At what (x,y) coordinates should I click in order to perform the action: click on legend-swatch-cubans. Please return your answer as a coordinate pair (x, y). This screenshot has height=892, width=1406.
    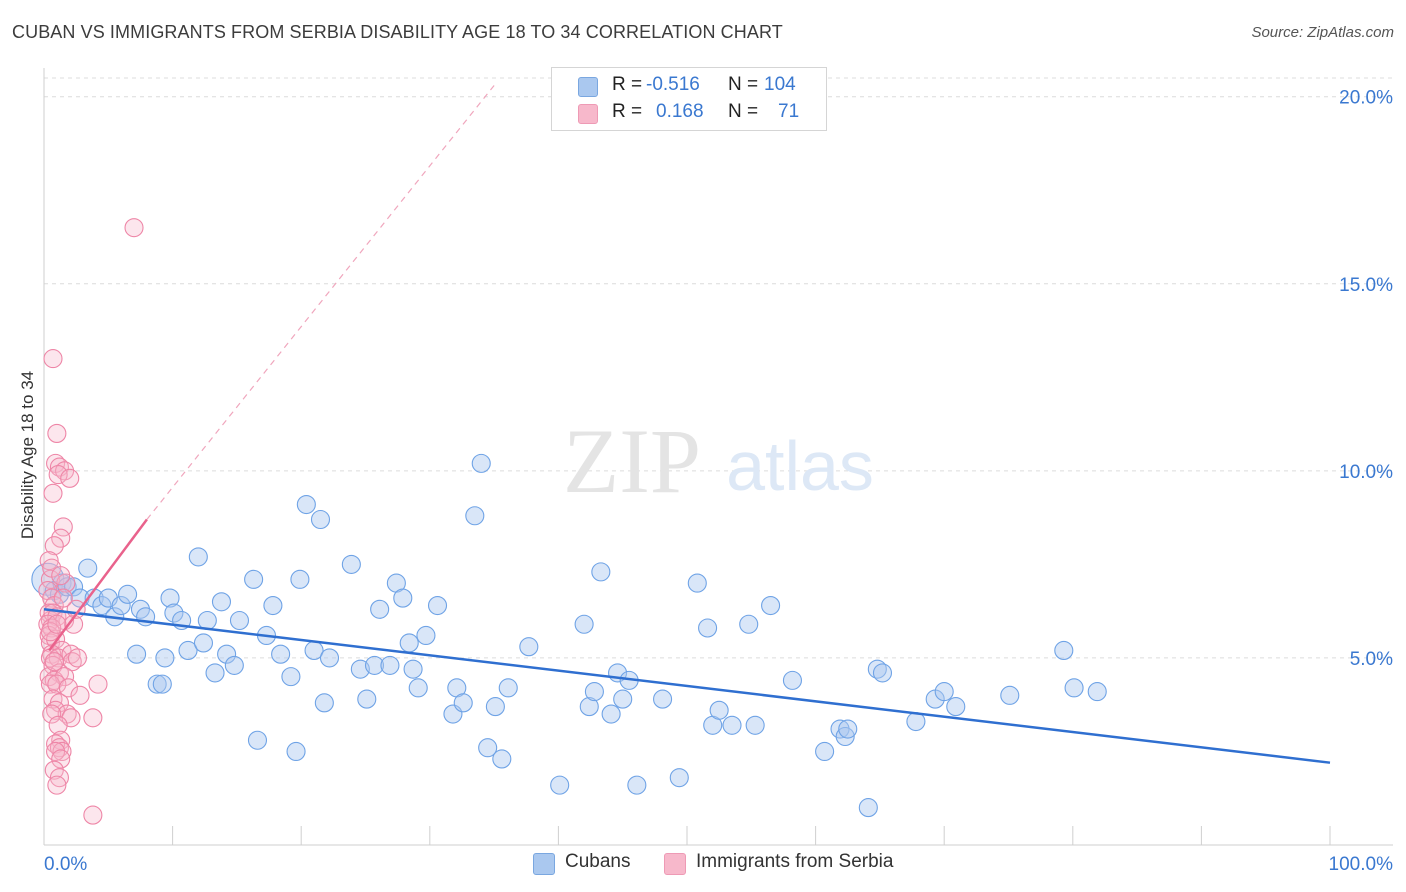
    Looking at the image, I should click on (588, 87).